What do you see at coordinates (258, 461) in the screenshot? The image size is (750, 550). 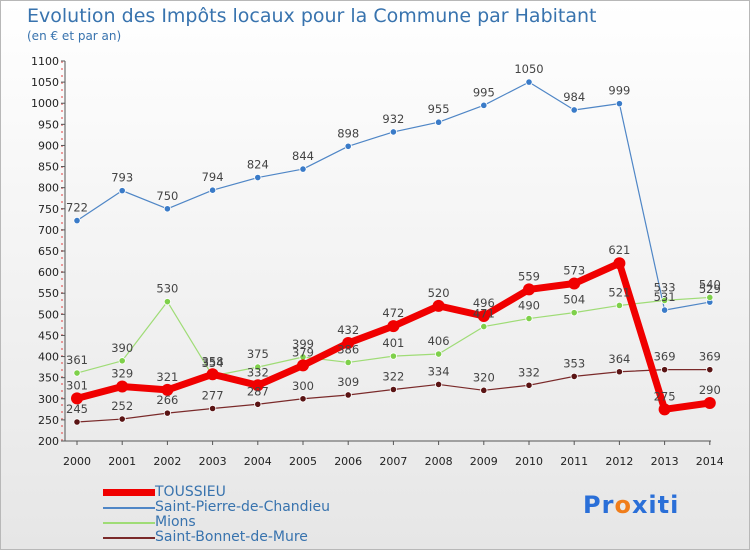 I see `x-tick-label: 2004` at bounding box center [258, 461].